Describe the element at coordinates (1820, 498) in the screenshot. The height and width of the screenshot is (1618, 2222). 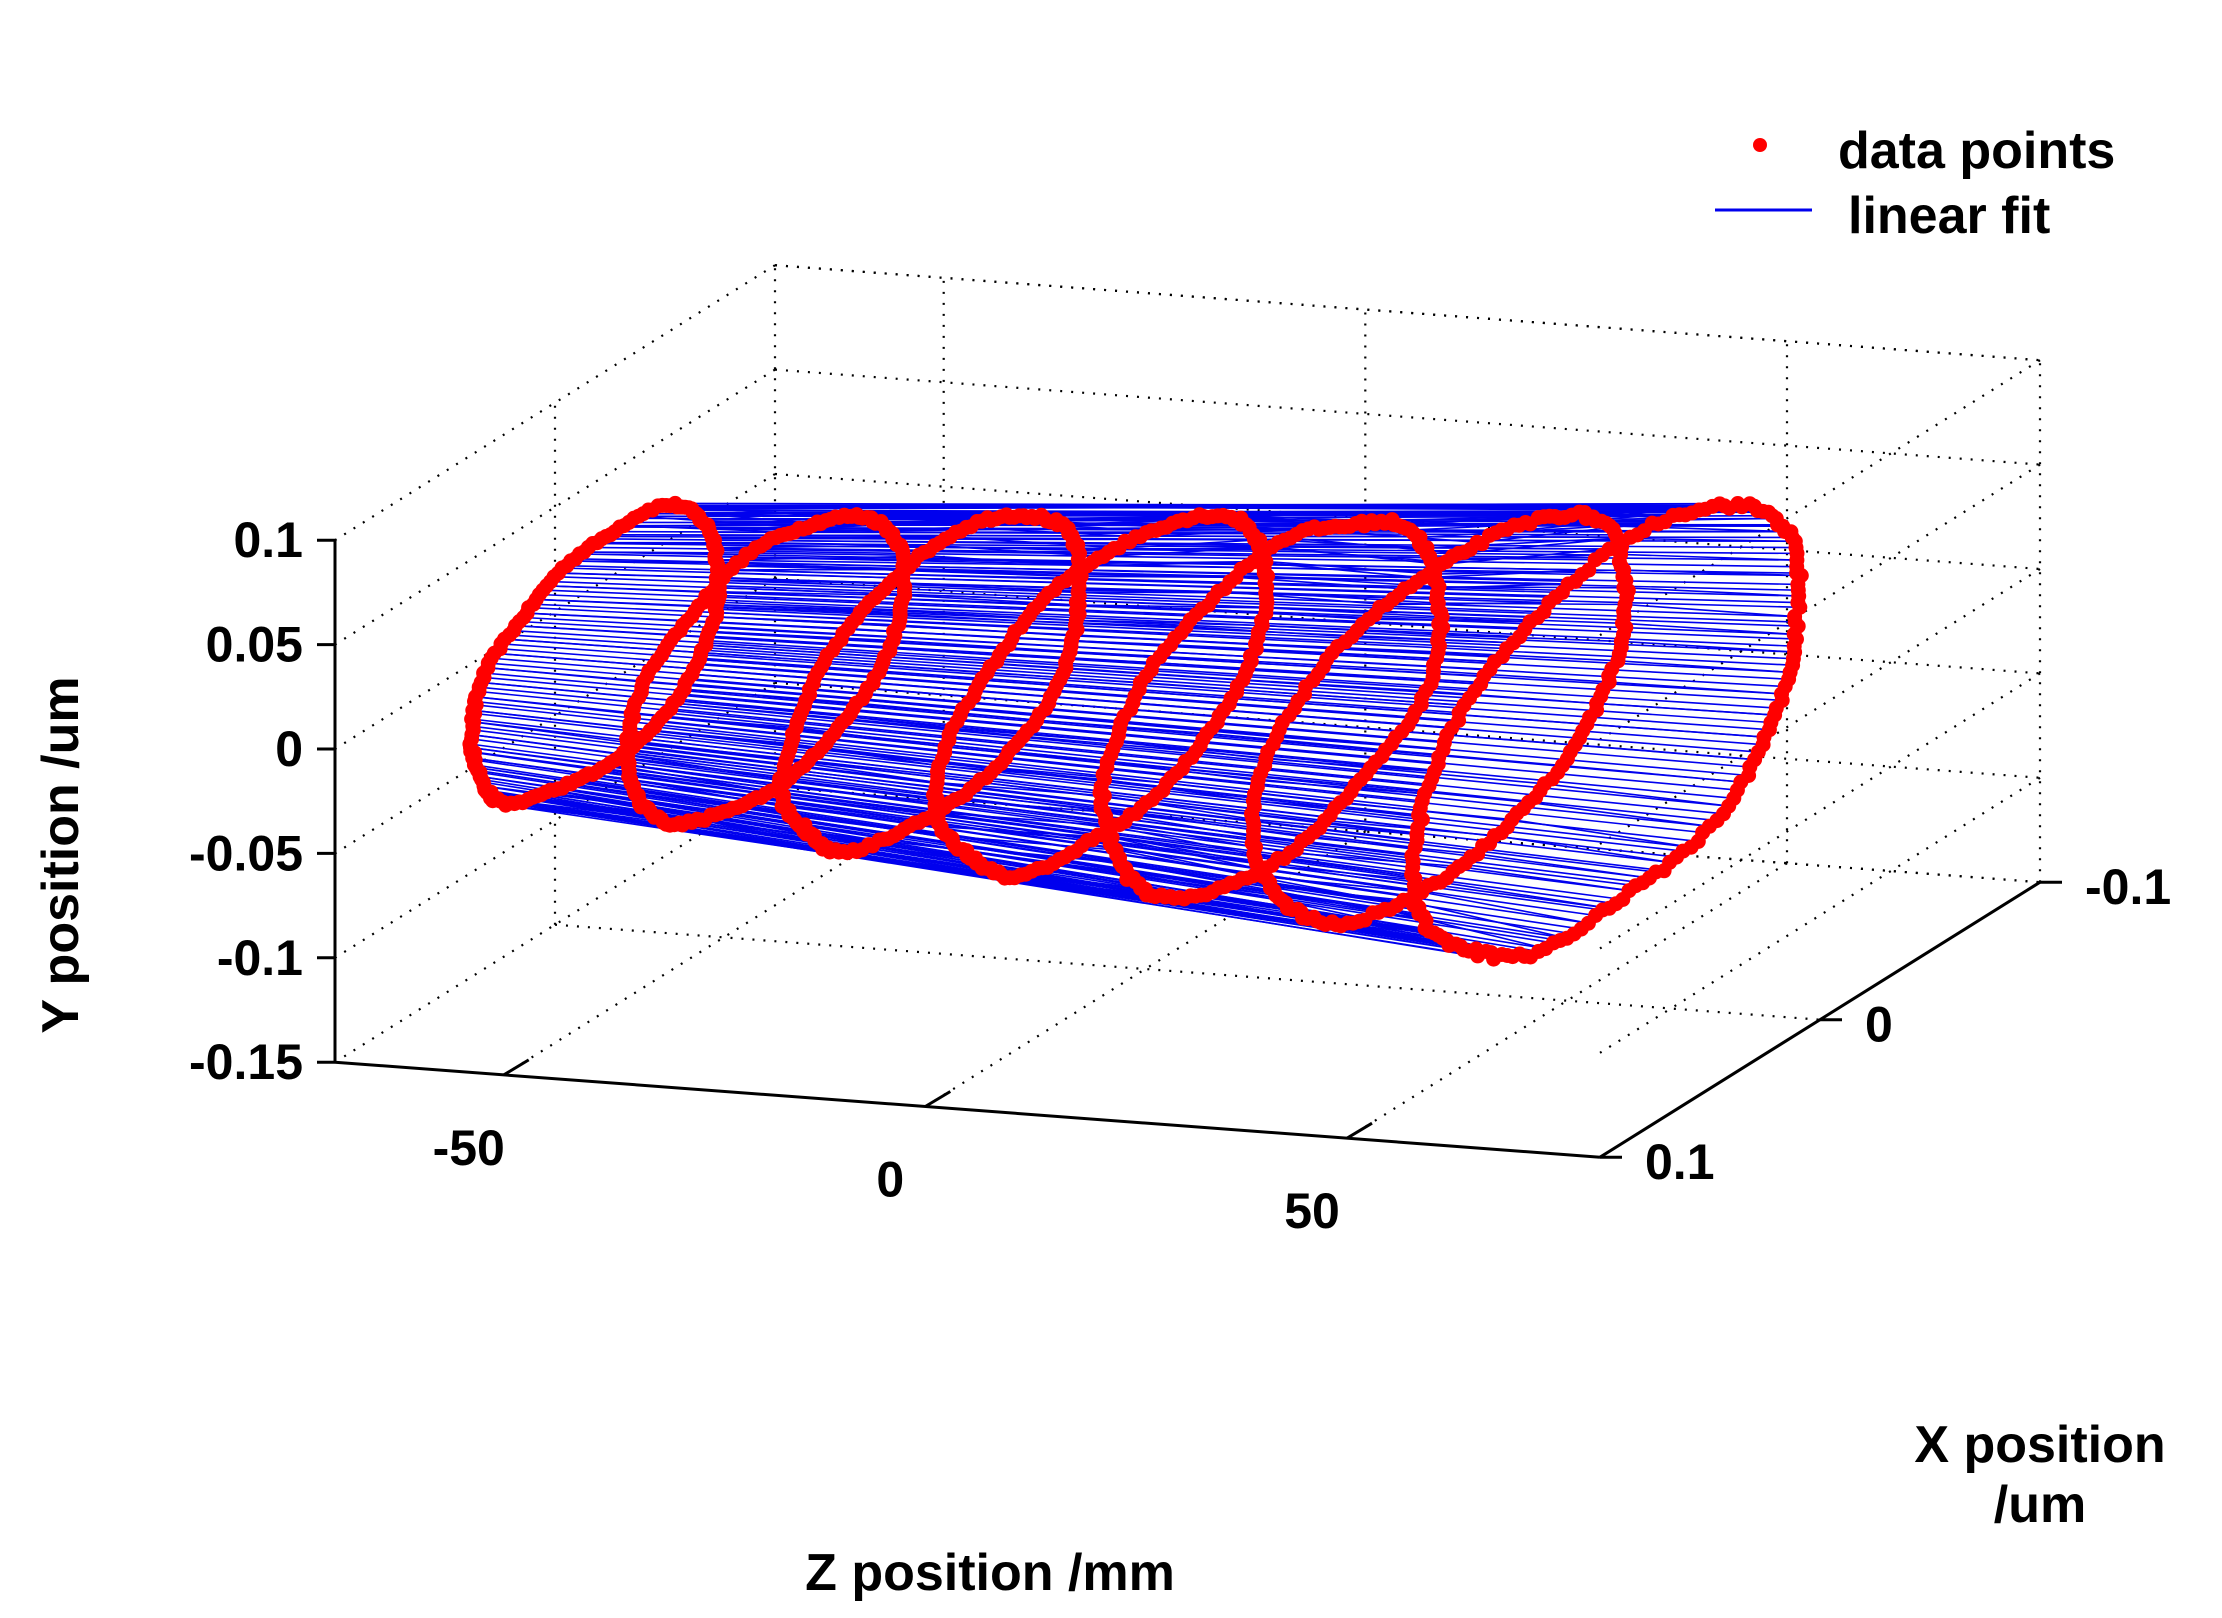
I see `grid-line-right-y` at that location.